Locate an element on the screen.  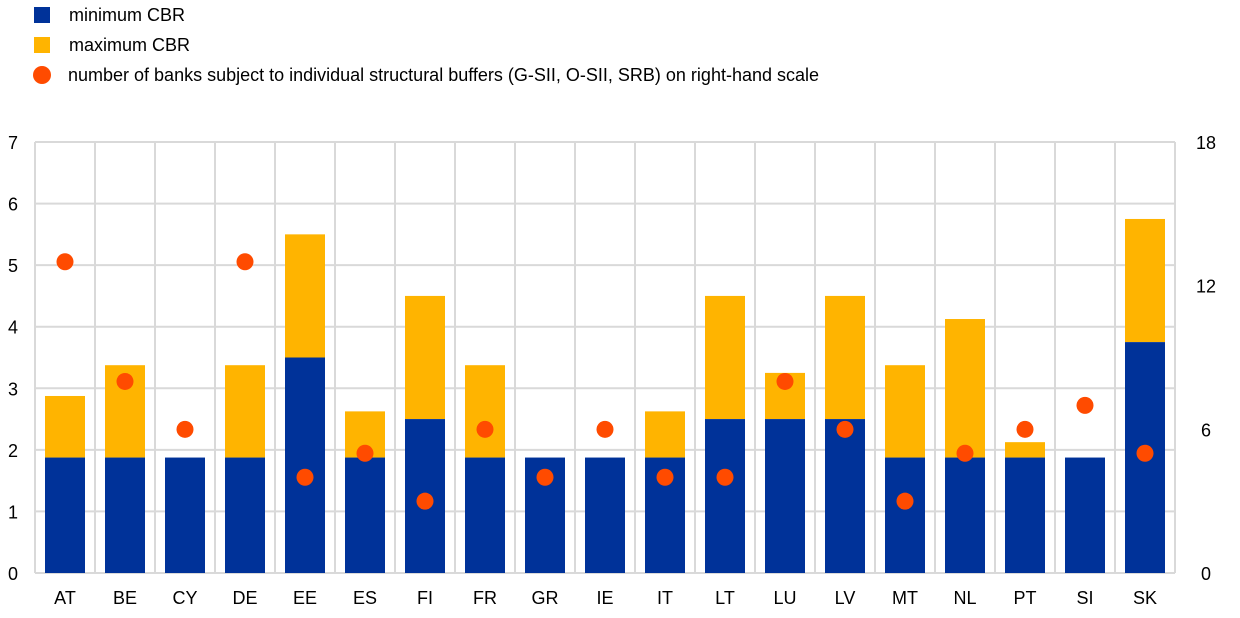
dot-banks-NL is located at coordinates (965, 453).